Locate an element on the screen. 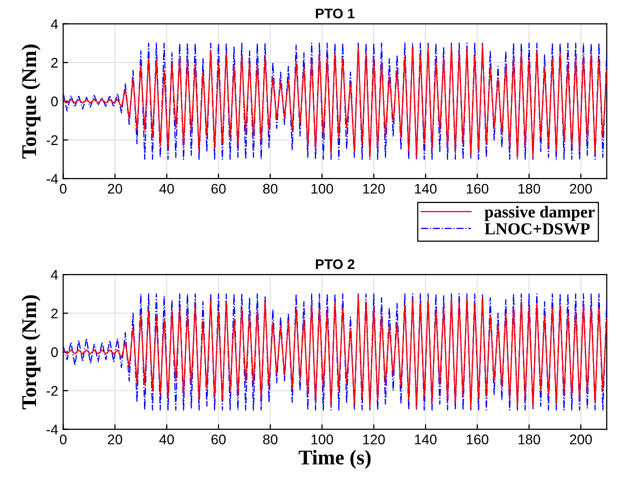  x-axis-title: Time (s) is located at coordinates (334, 459).